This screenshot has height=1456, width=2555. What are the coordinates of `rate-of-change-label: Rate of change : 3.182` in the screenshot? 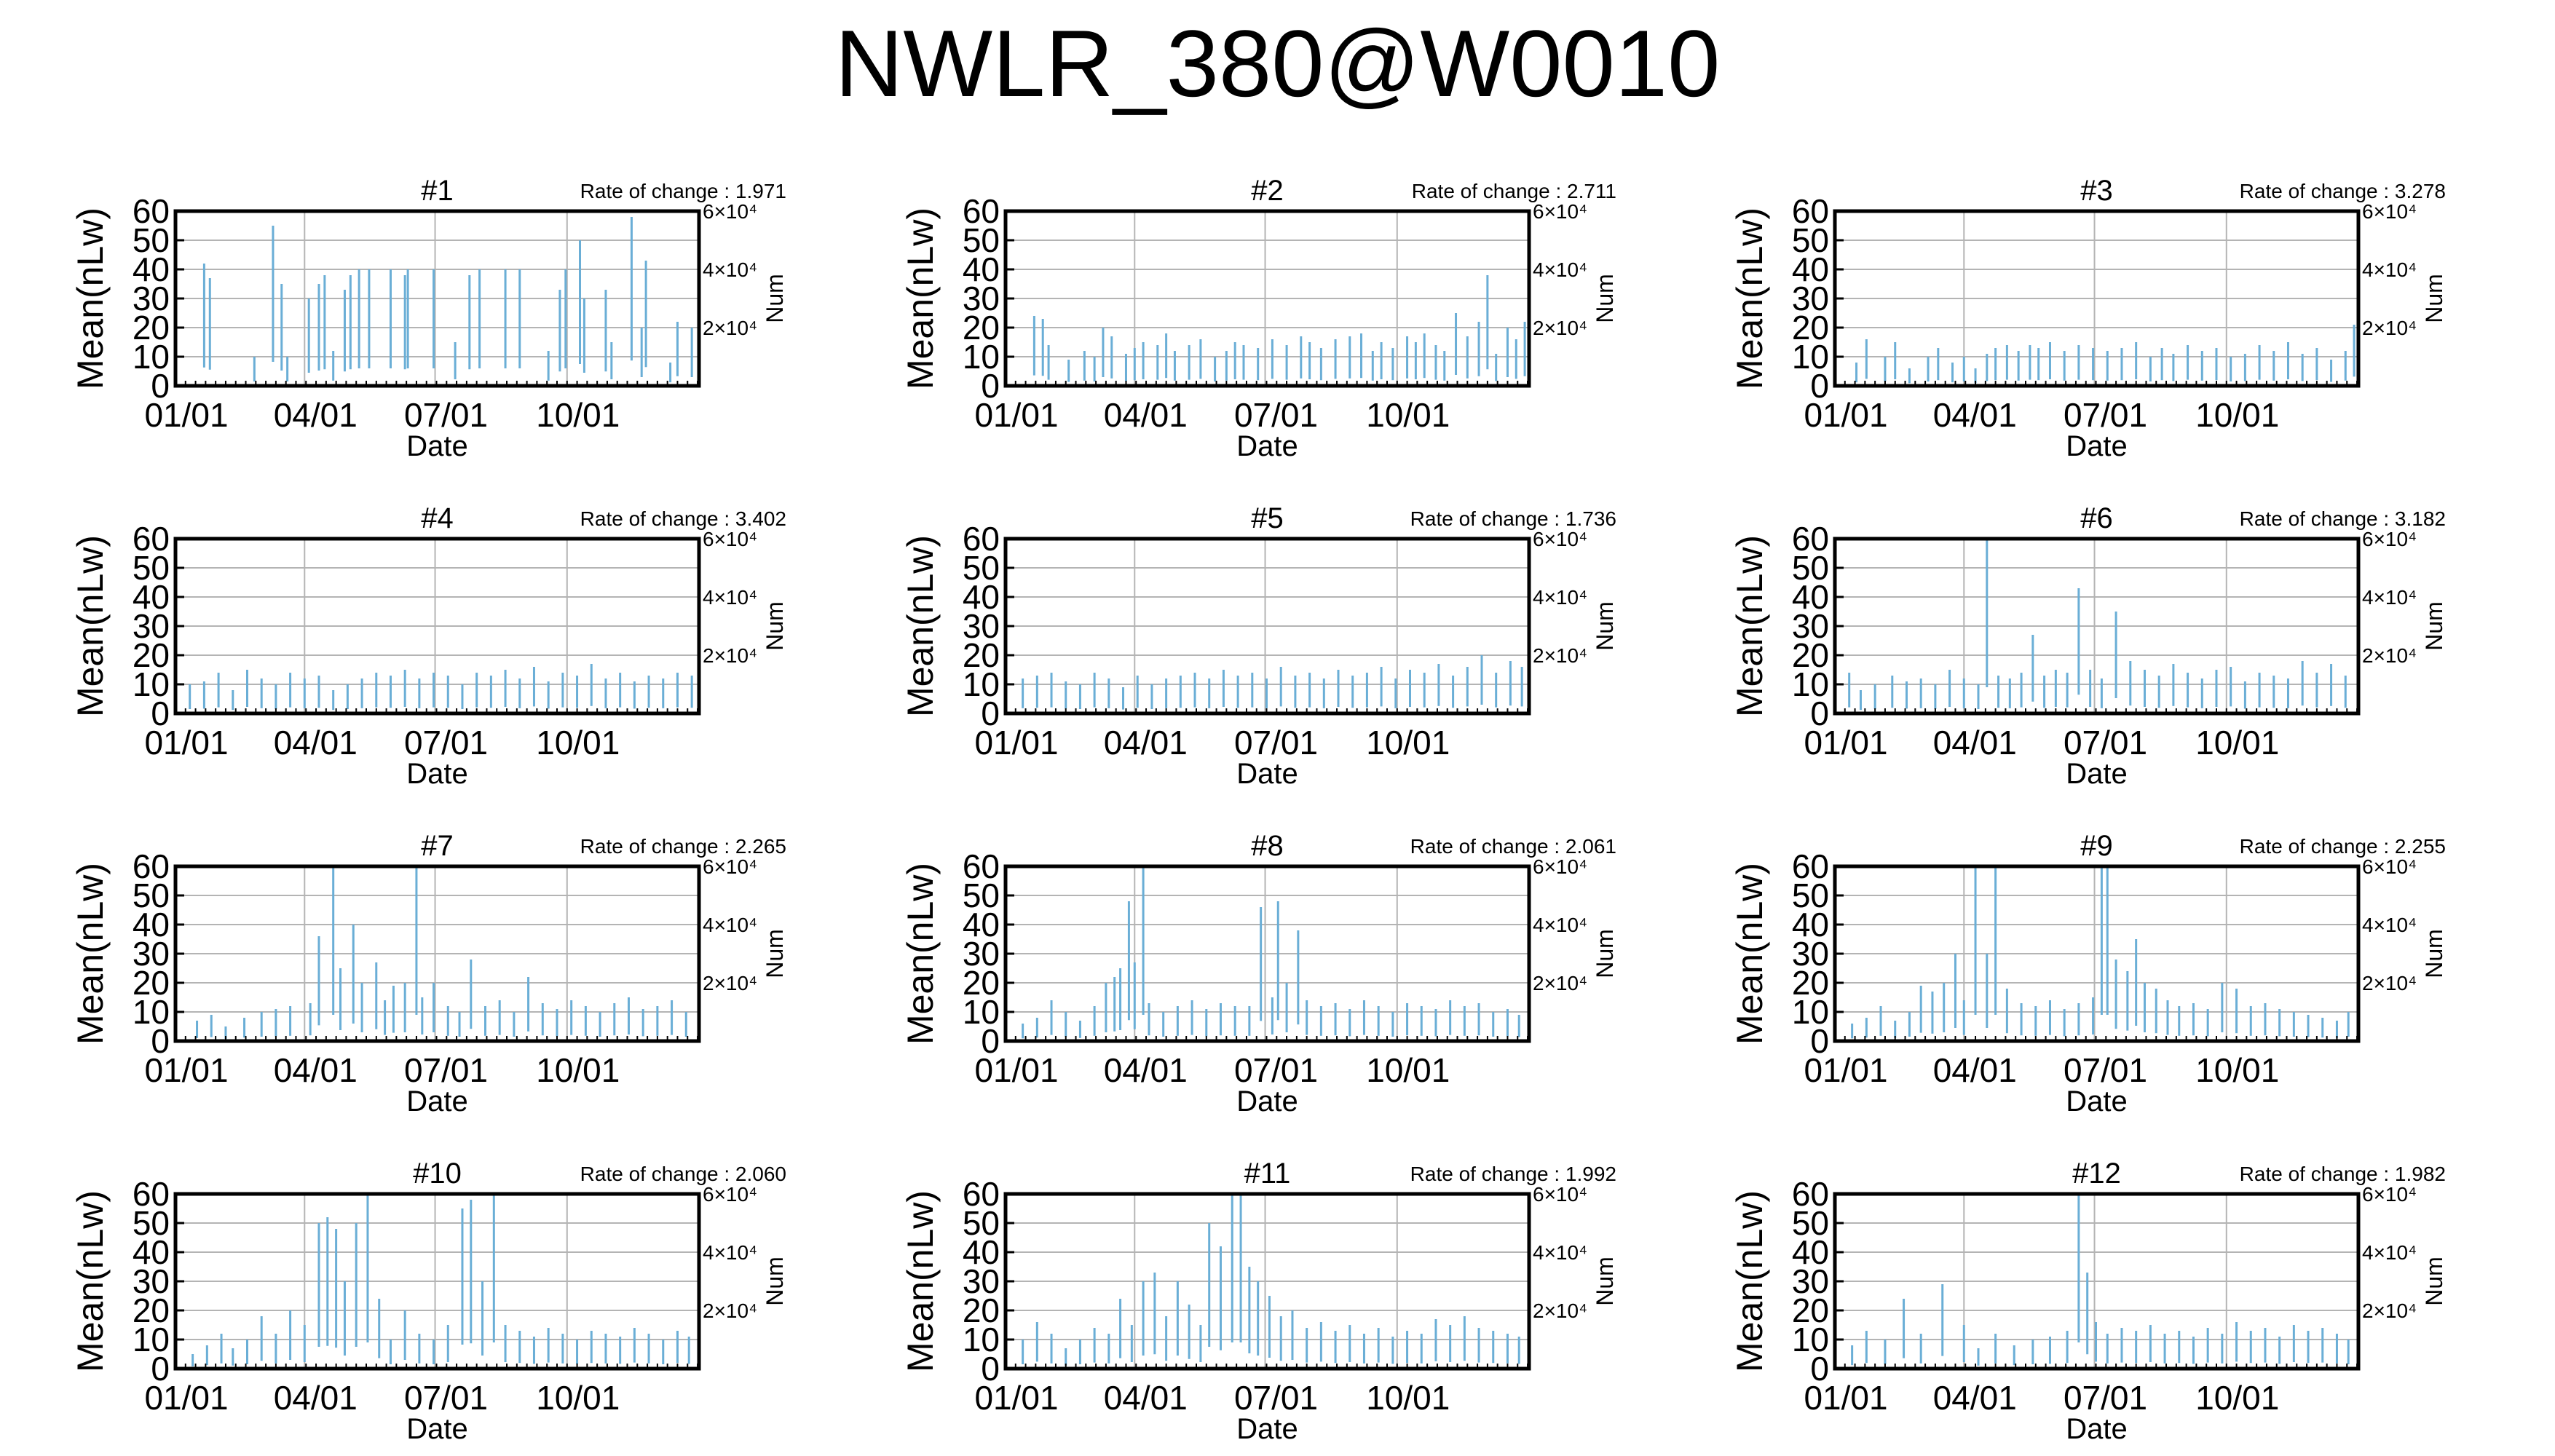 It's located at (2343, 518).